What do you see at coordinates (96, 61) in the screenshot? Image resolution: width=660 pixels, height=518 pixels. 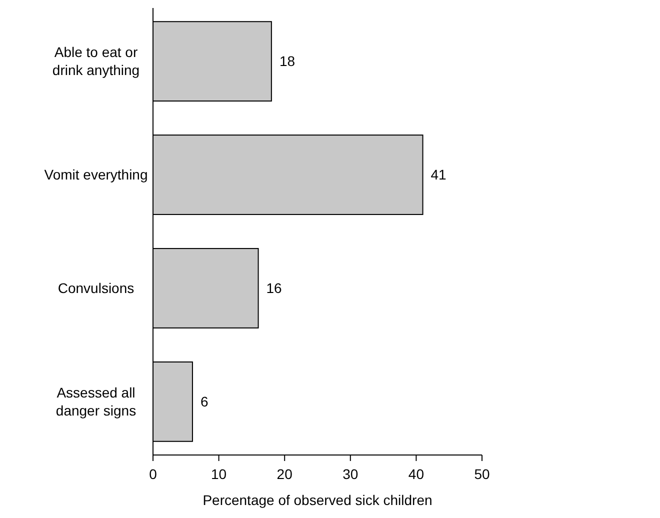 I see `y-tick-label: Able to eat or drink anything` at bounding box center [96, 61].